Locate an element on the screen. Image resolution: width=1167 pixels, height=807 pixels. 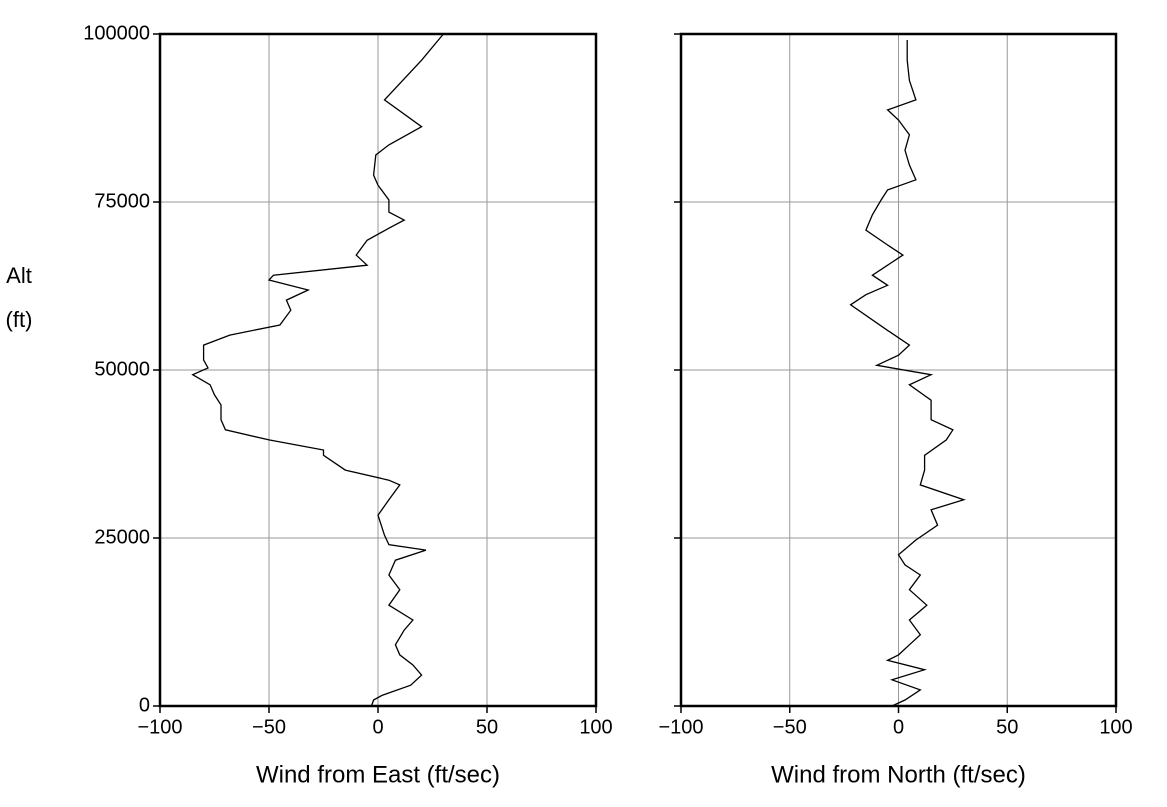
y-tick-label: 25000 is located at coordinates (122, 537).